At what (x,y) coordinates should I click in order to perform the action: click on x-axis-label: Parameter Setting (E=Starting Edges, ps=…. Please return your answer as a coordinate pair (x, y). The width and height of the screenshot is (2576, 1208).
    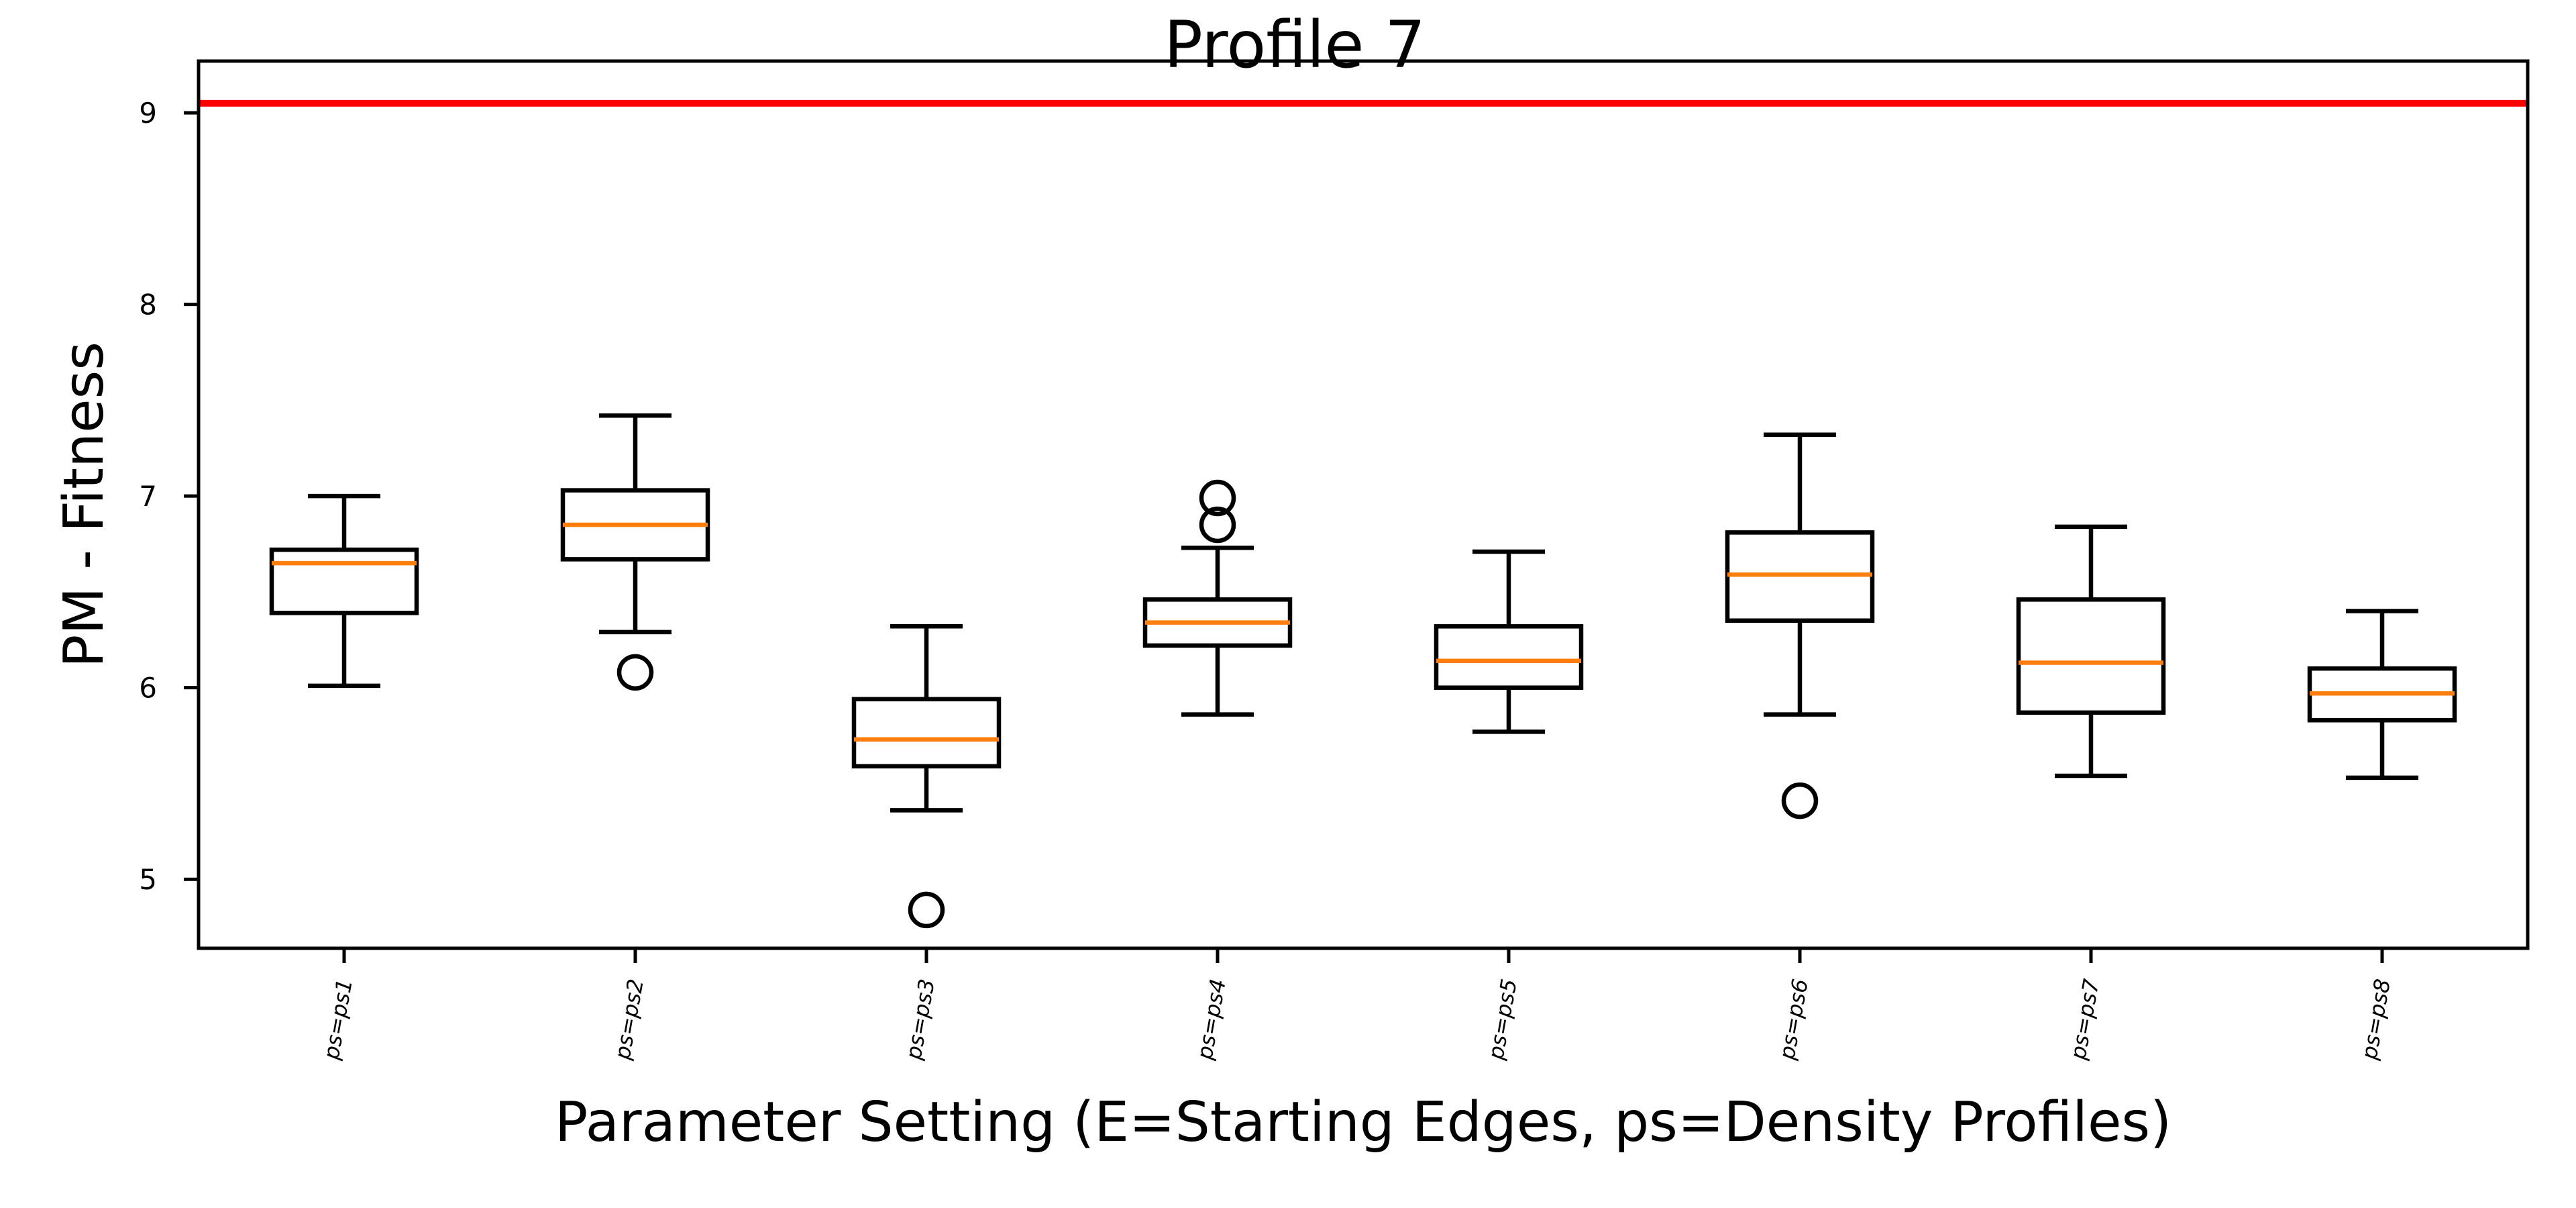
    Looking at the image, I should click on (1363, 1122).